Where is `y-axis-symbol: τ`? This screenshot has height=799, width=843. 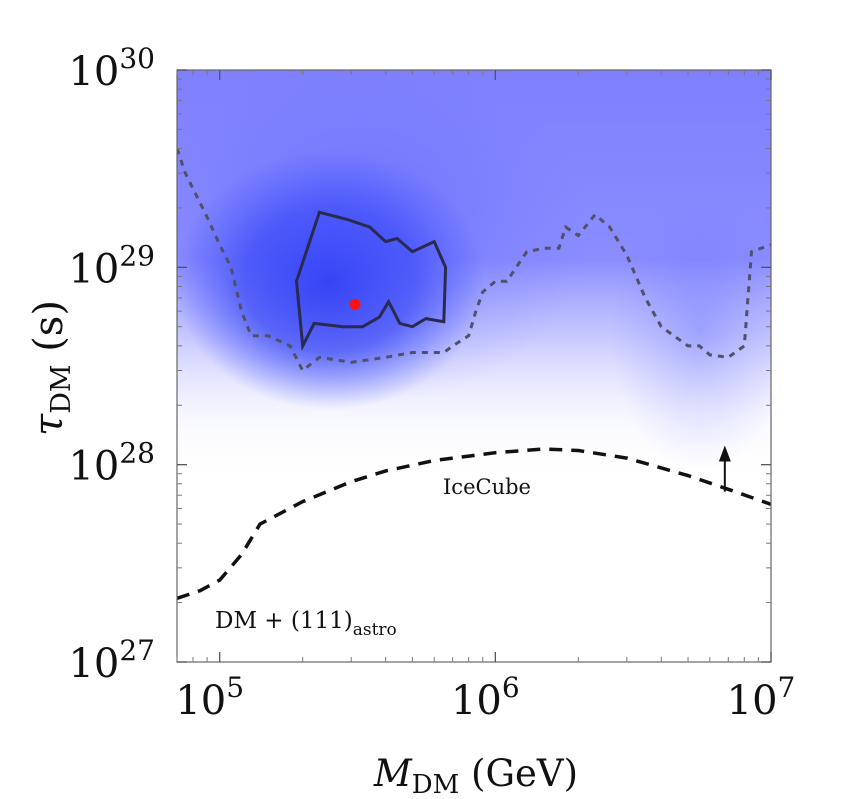
y-axis-symbol: τ is located at coordinates (49, 424).